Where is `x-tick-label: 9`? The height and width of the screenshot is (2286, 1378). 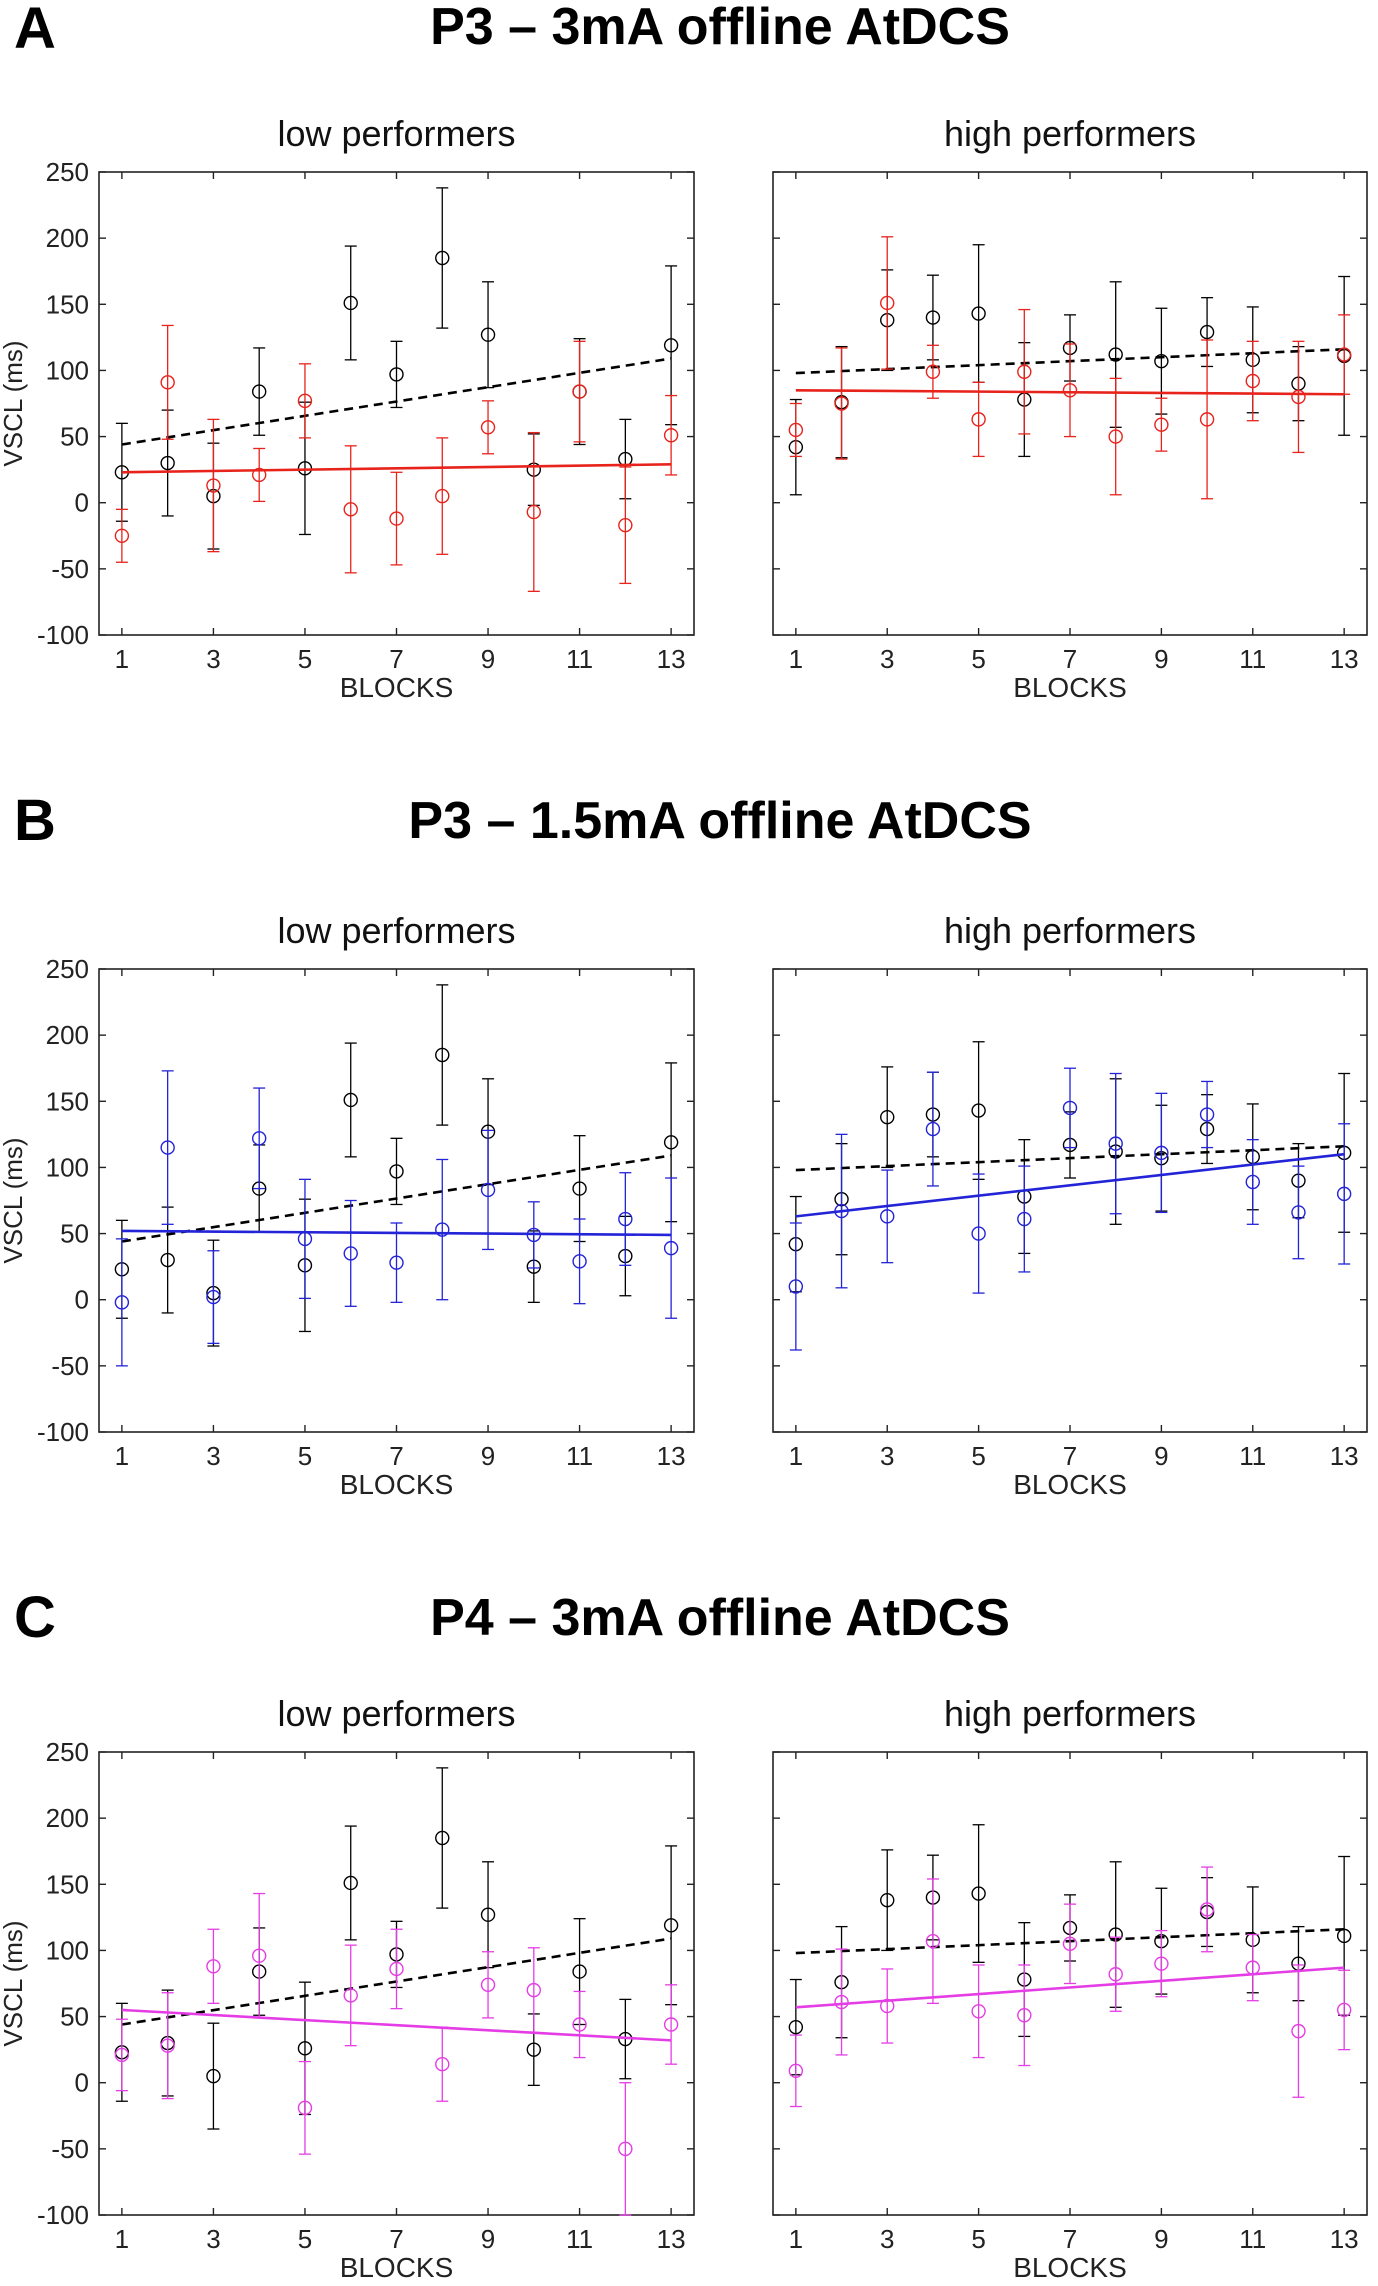
x-tick-label: 9 is located at coordinates (1161, 2239).